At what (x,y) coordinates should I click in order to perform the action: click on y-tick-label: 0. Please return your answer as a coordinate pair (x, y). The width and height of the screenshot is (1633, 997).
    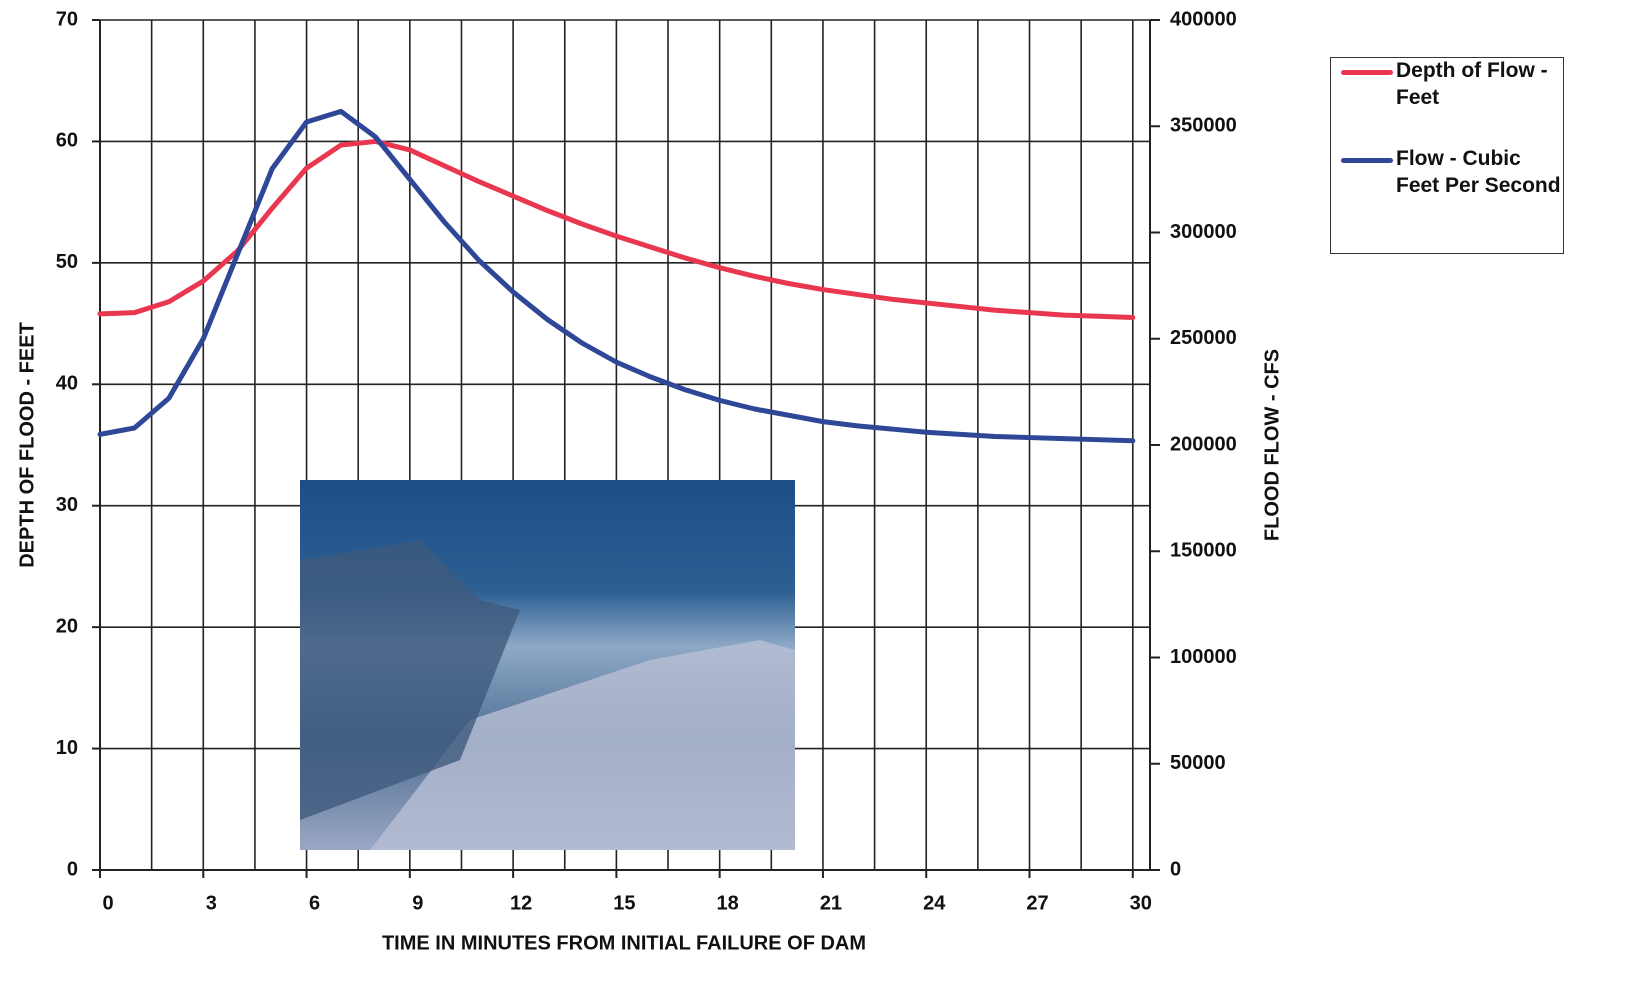
    Looking at the image, I should click on (72, 869).